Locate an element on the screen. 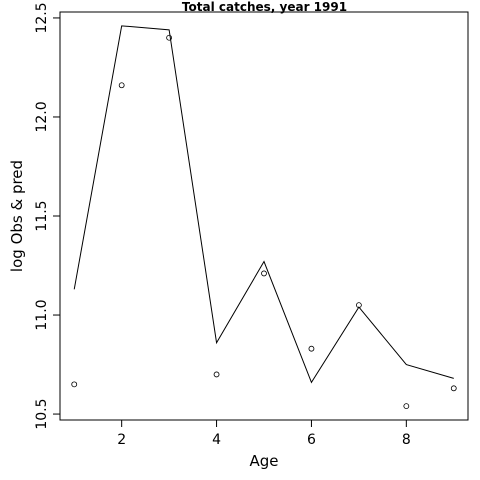 The image size is (480, 480). x-tick-label: 6 is located at coordinates (311, 440).